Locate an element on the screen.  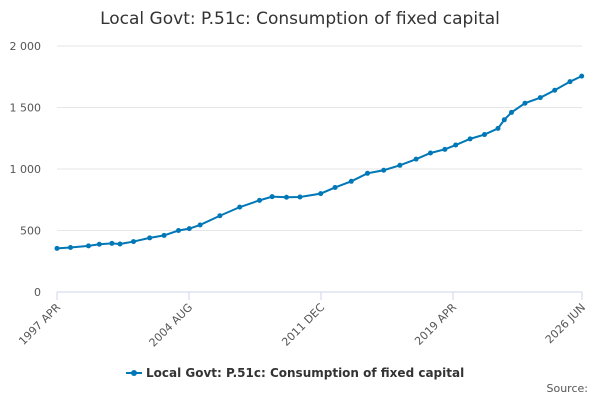
y-tick-label: 500 is located at coordinates (30, 231).